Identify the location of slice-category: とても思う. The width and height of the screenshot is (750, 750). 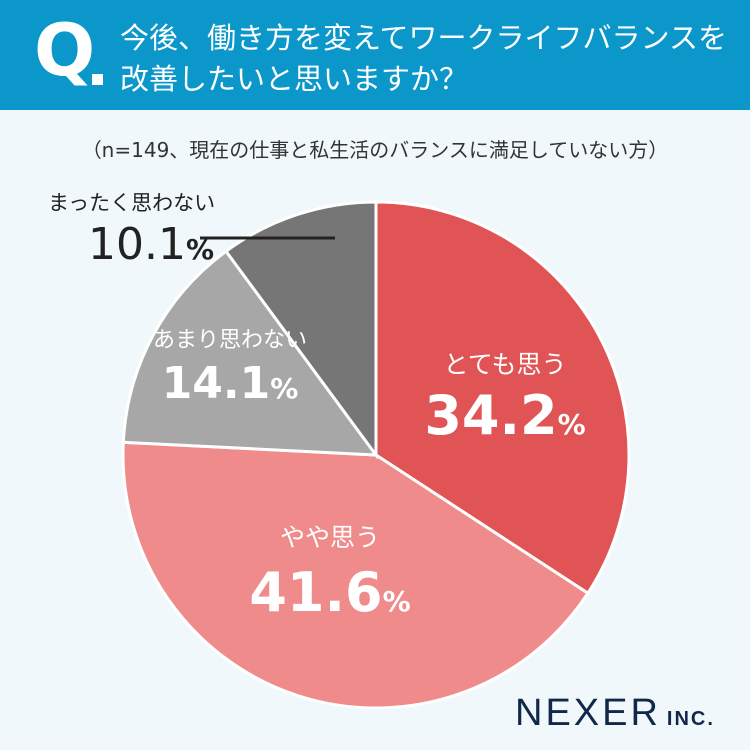
(505, 364).